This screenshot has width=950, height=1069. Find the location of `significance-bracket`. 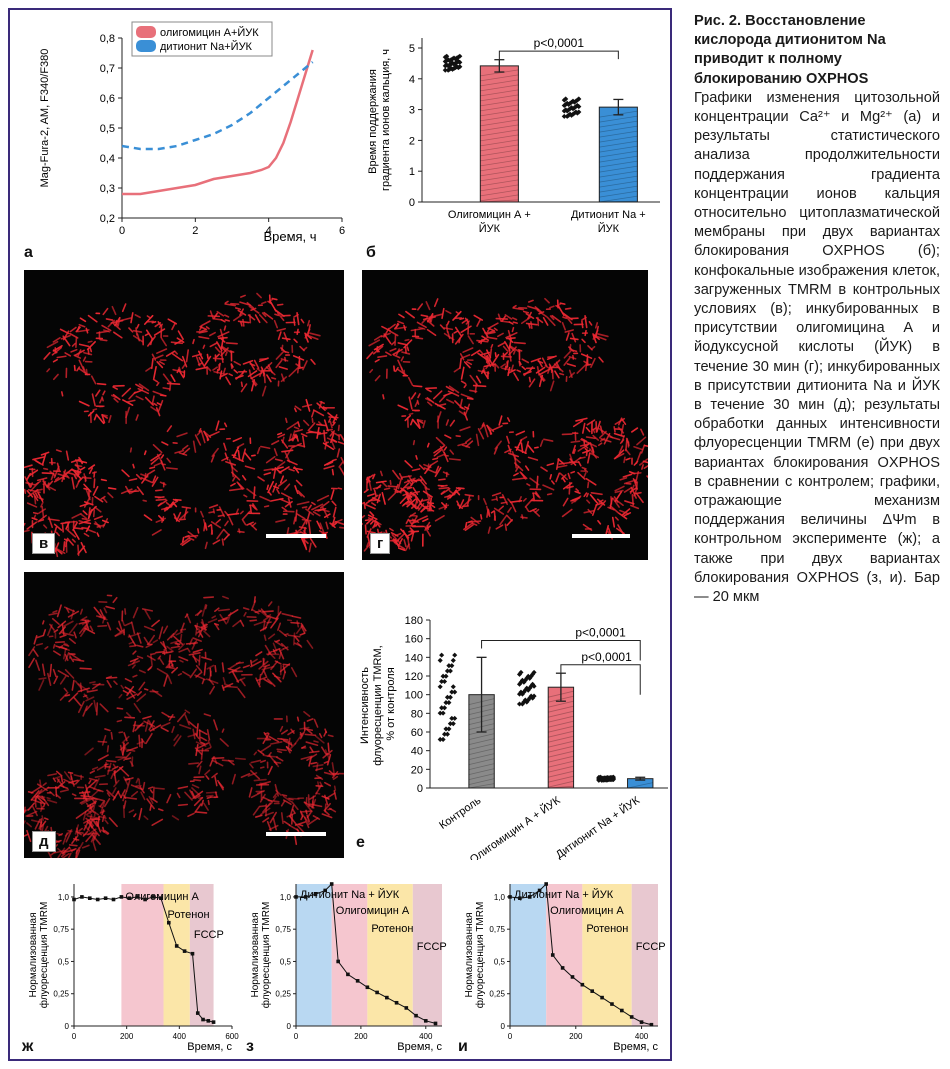

significance-bracket is located at coordinates (561, 650).